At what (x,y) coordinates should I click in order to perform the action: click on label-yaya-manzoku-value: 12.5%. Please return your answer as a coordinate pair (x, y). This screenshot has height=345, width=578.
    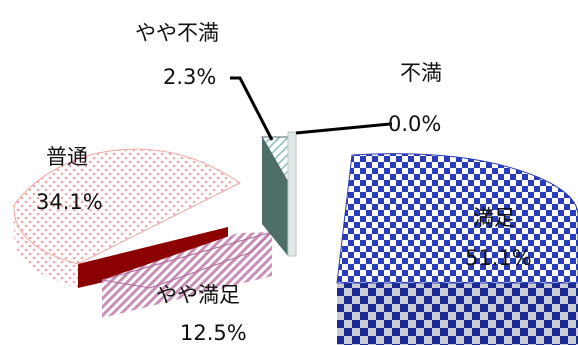
    Looking at the image, I should click on (213, 333).